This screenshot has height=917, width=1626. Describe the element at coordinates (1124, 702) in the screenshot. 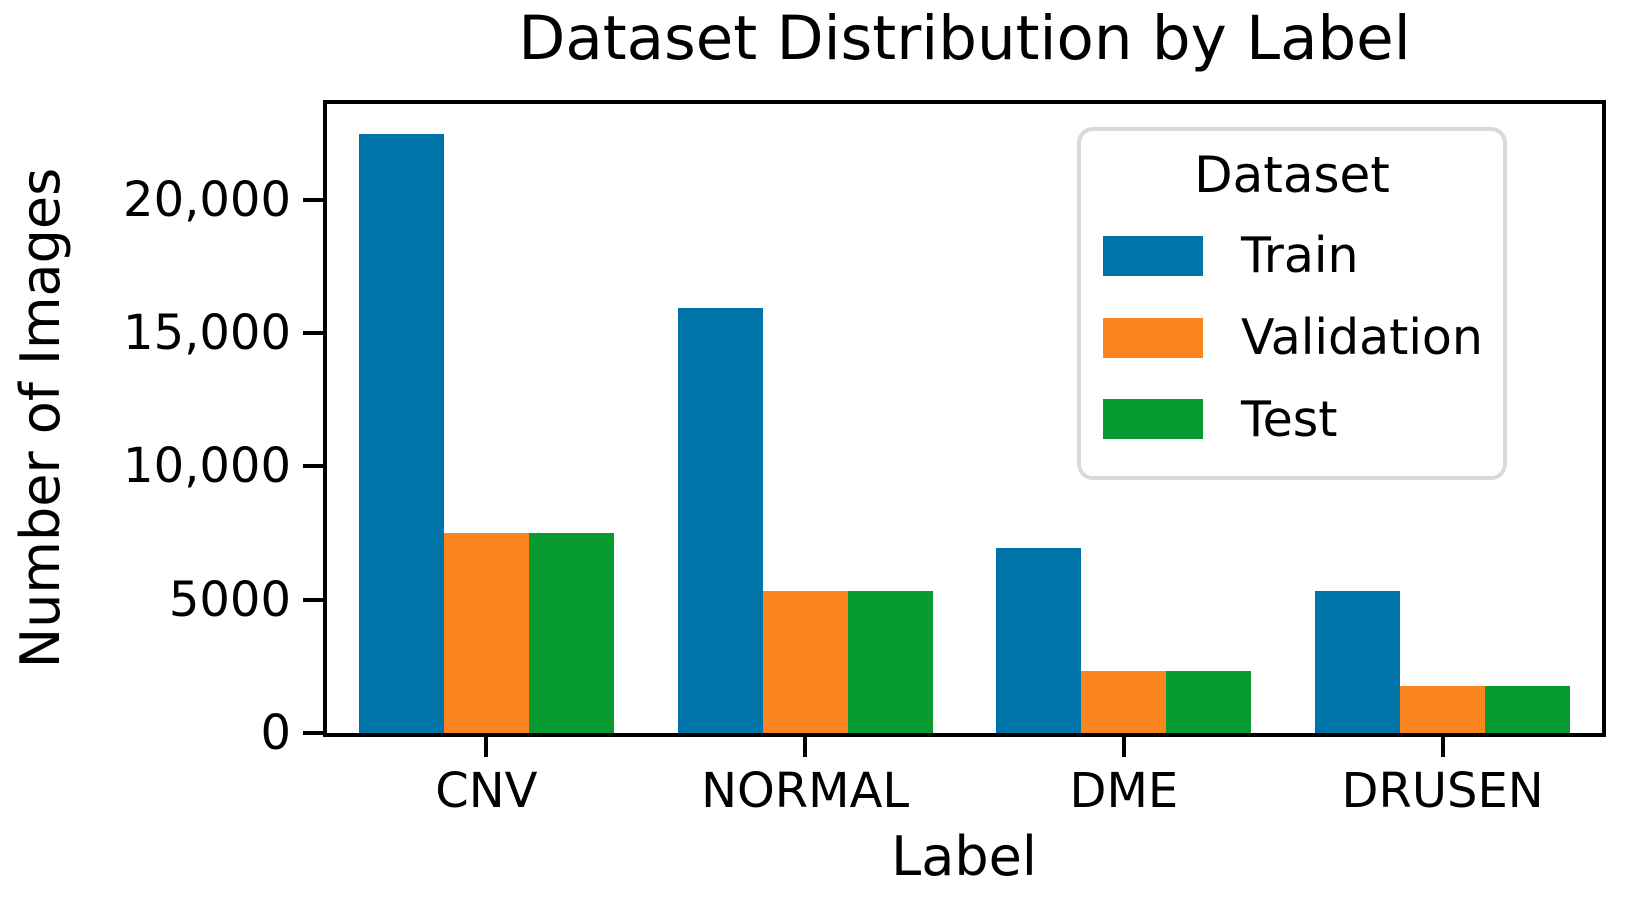

I see `bar-validation-dme` at that location.